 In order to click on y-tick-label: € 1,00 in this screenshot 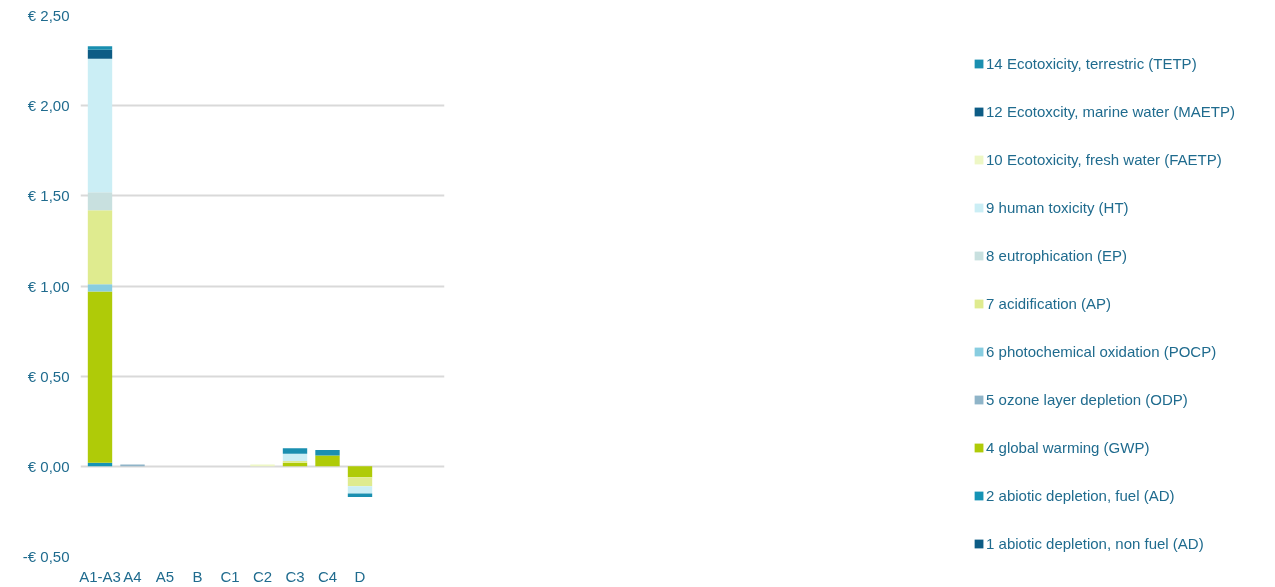, I will do `click(48, 286)`.